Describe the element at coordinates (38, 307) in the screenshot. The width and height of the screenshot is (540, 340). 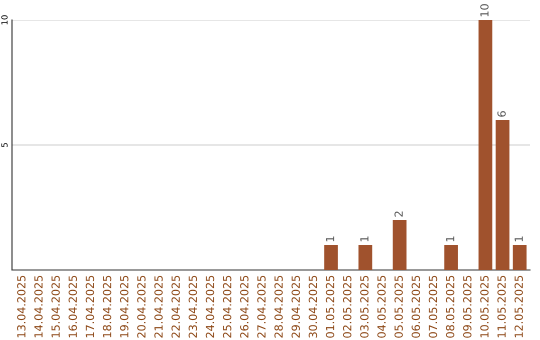
I see `x-tick-label: 14.04.2025` at that location.